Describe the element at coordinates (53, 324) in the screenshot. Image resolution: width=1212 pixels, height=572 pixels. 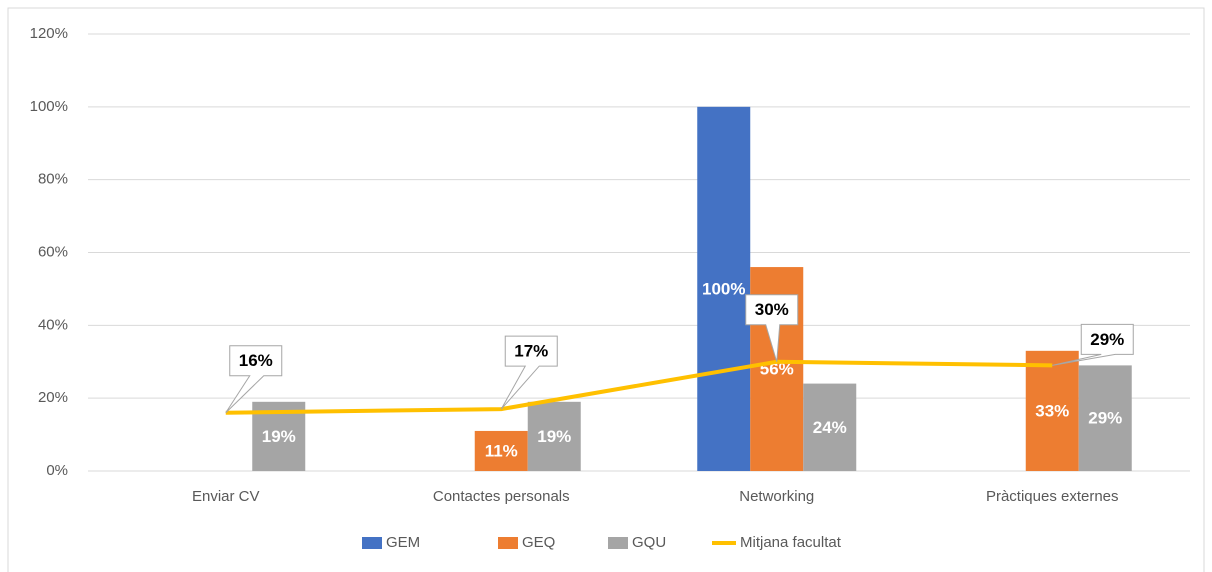
I see `y-tick-label: 40%` at that location.